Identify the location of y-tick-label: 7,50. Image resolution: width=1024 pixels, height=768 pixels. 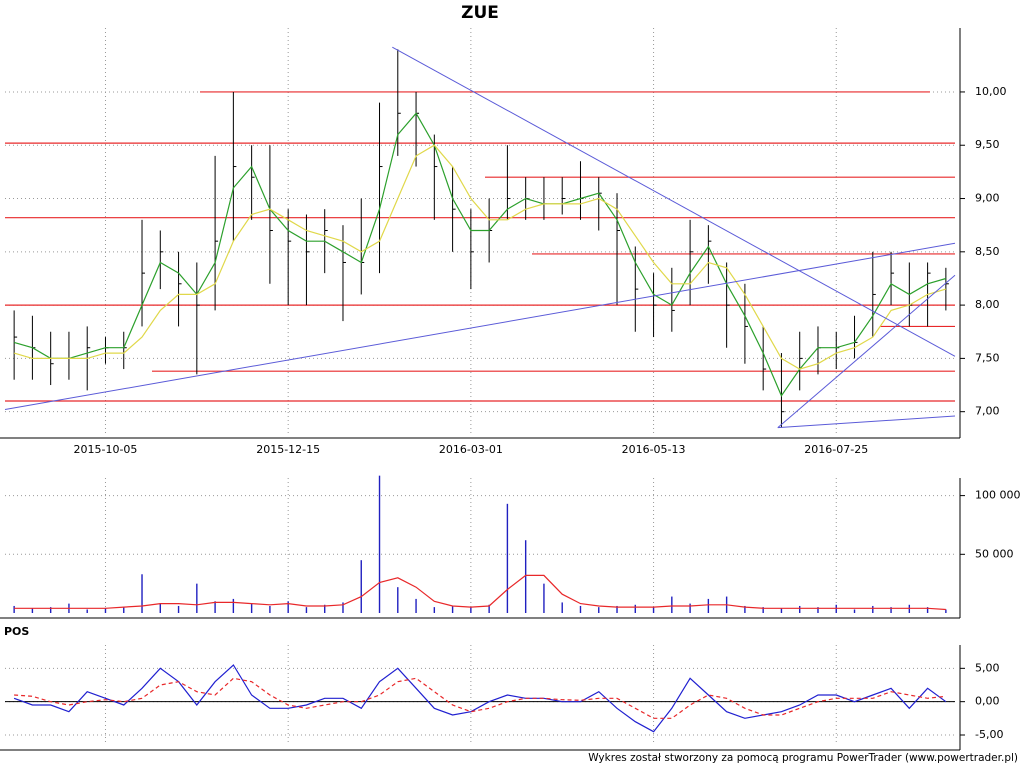
(987, 357).